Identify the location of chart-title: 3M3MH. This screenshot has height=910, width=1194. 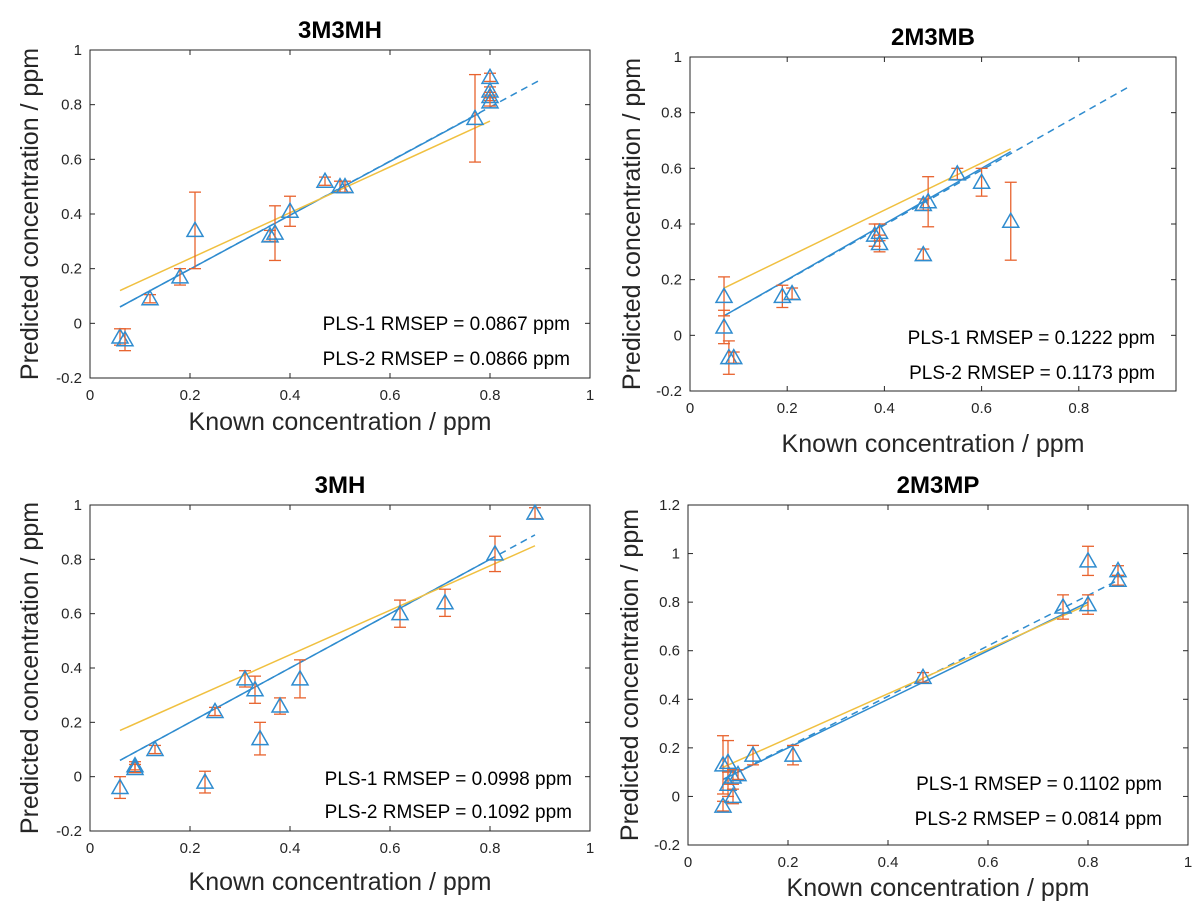
(340, 30).